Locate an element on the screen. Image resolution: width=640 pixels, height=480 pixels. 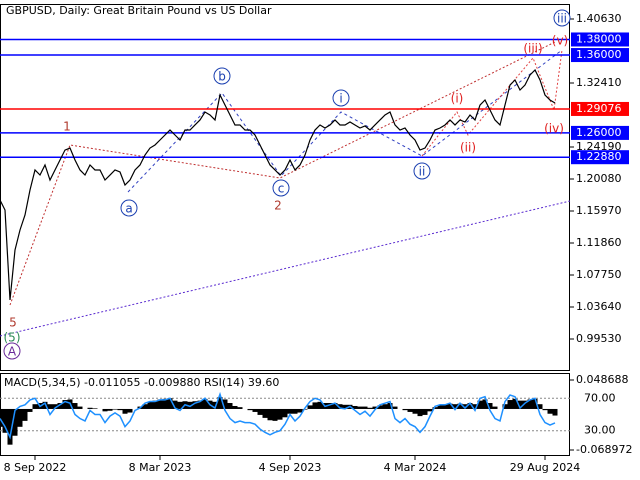
x-tick-label: 8 Sep 2022 is located at coordinates (35, 467).